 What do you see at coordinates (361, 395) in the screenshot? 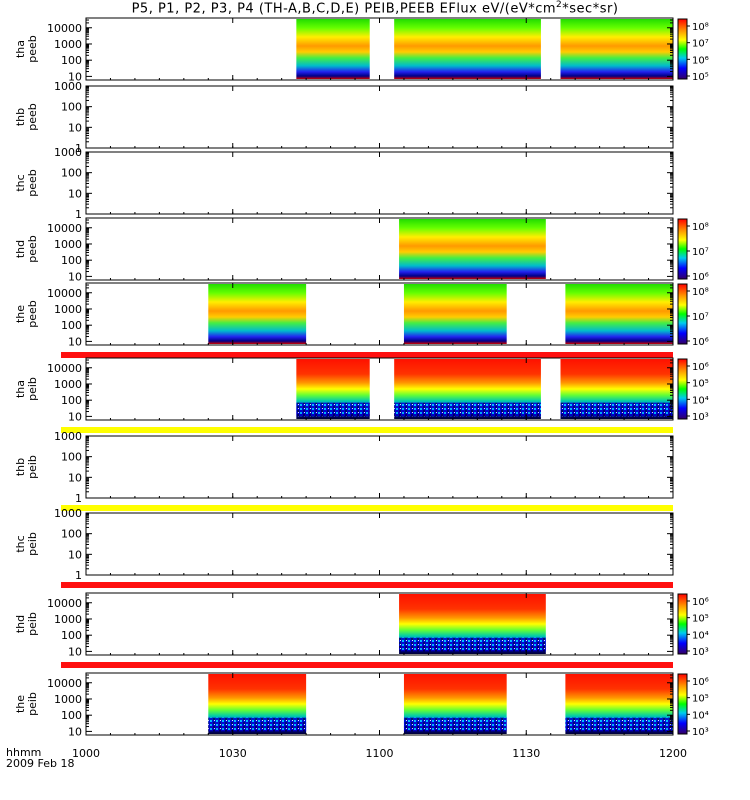
I see `panel-tha-peib: 10000 1000 100 10 tha peib 10⁶ 10⁵ 10⁴ 10³` at bounding box center [361, 395].